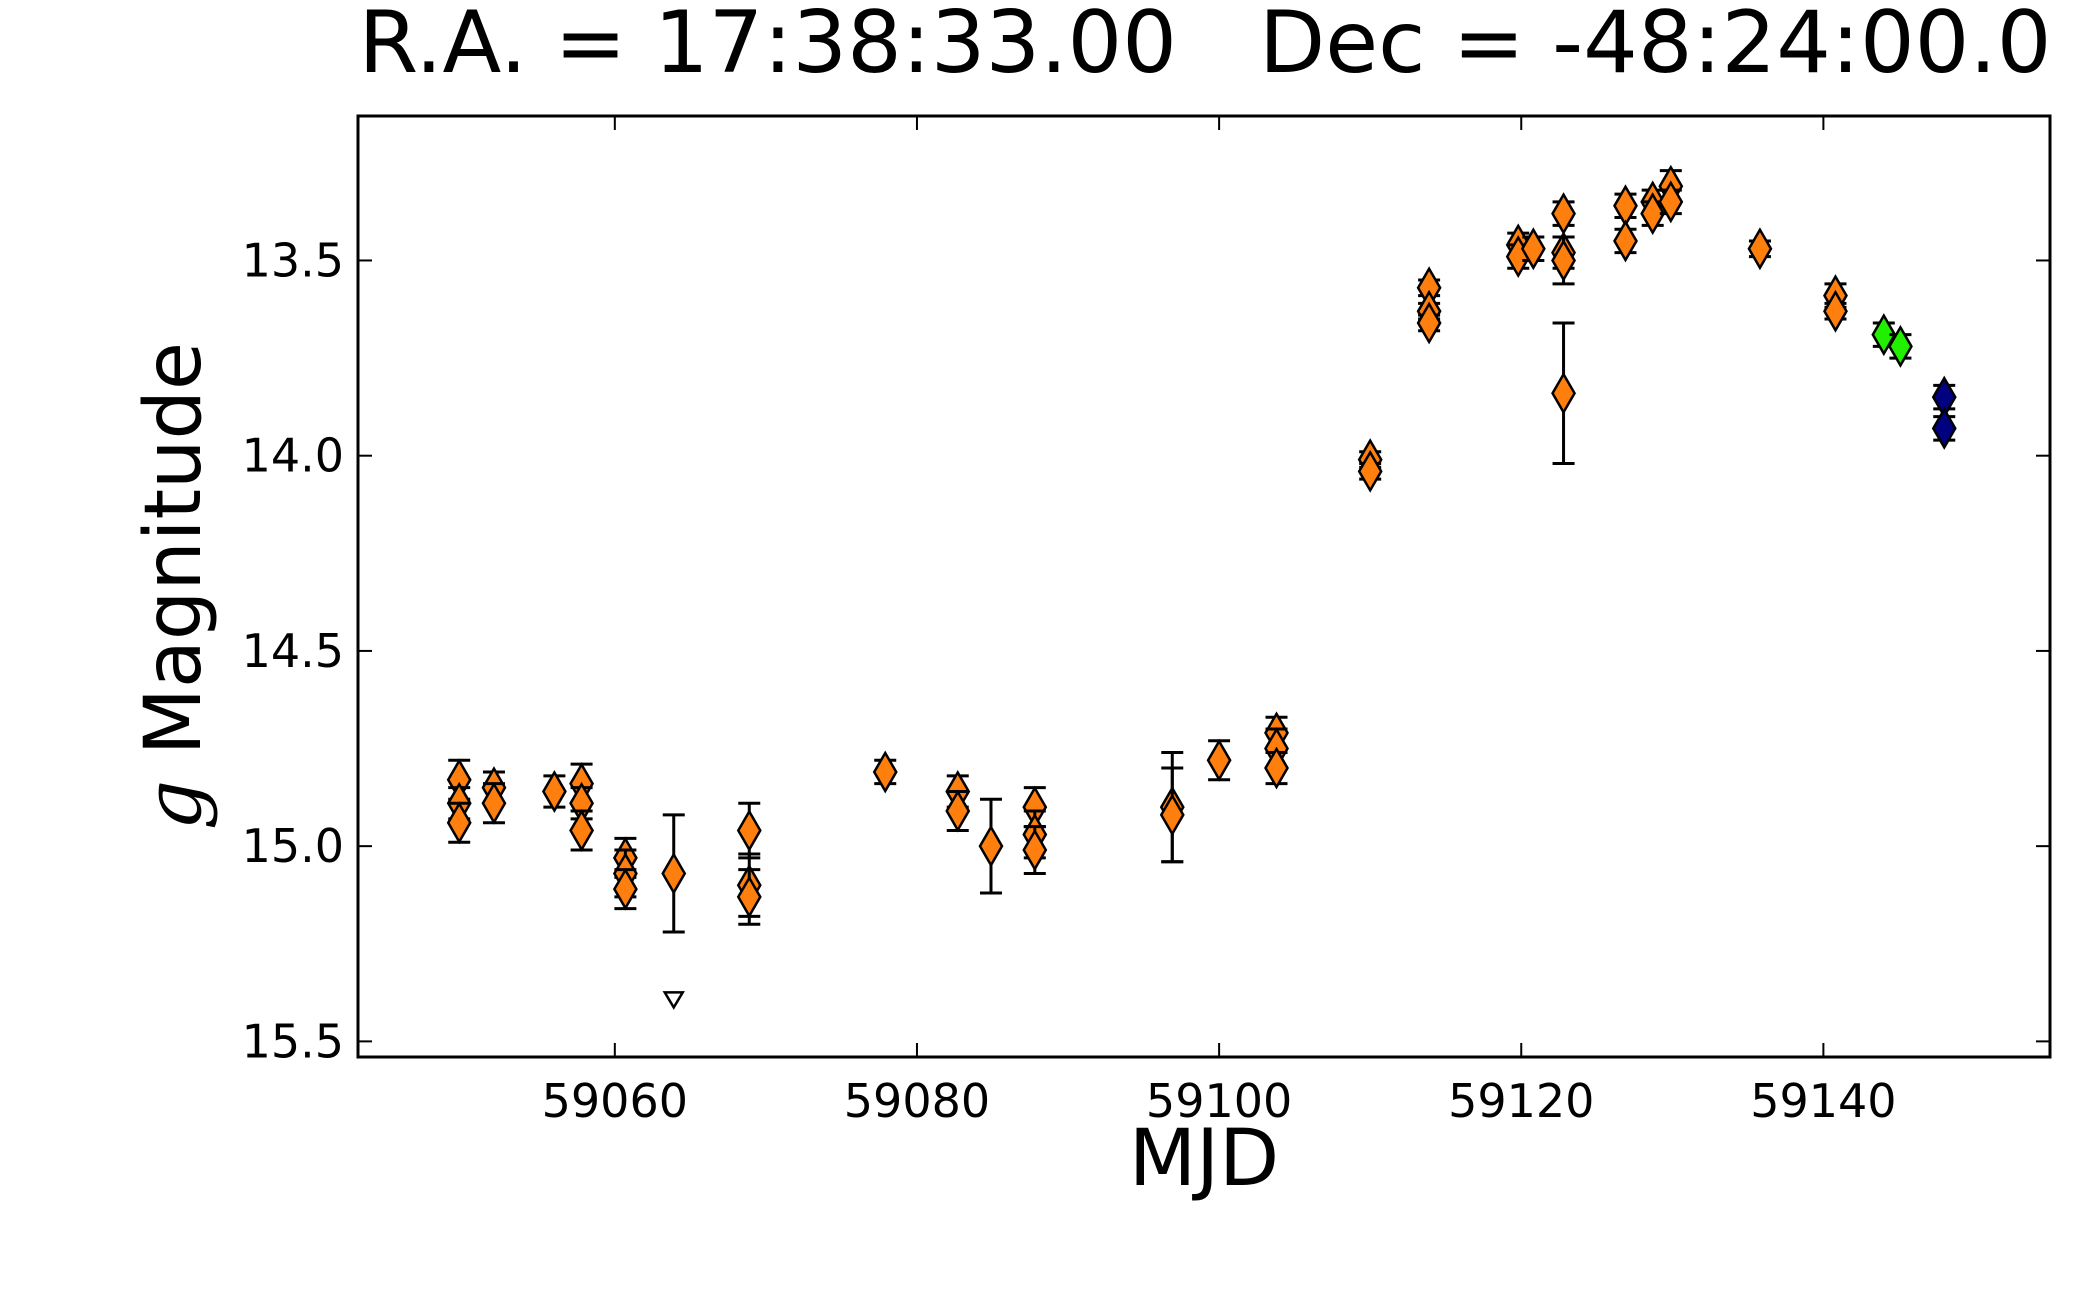 This screenshot has width=2100, height=1301. What do you see at coordinates (174, 805) in the screenshot?
I see `y-axis-symbol: g` at bounding box center [174, 805].